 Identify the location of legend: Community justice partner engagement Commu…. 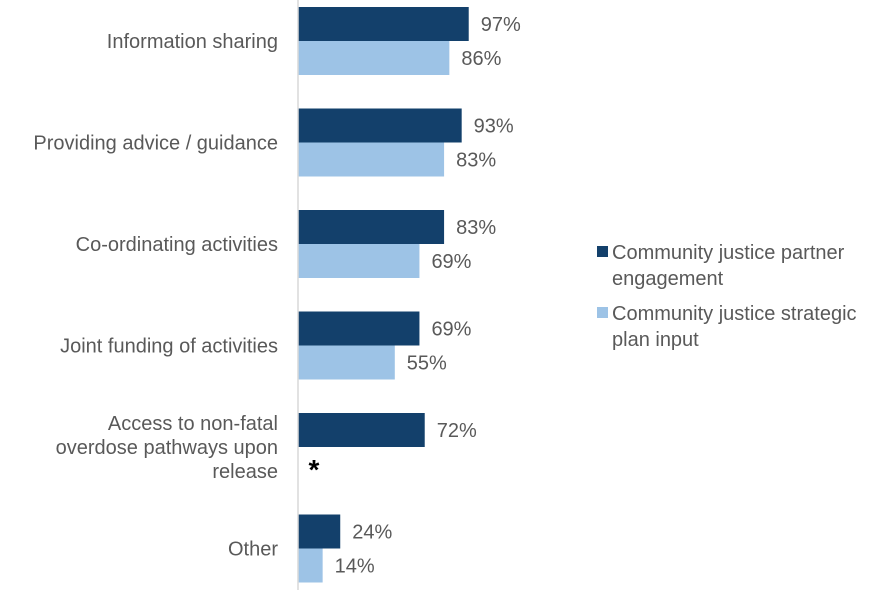
(727, 296).